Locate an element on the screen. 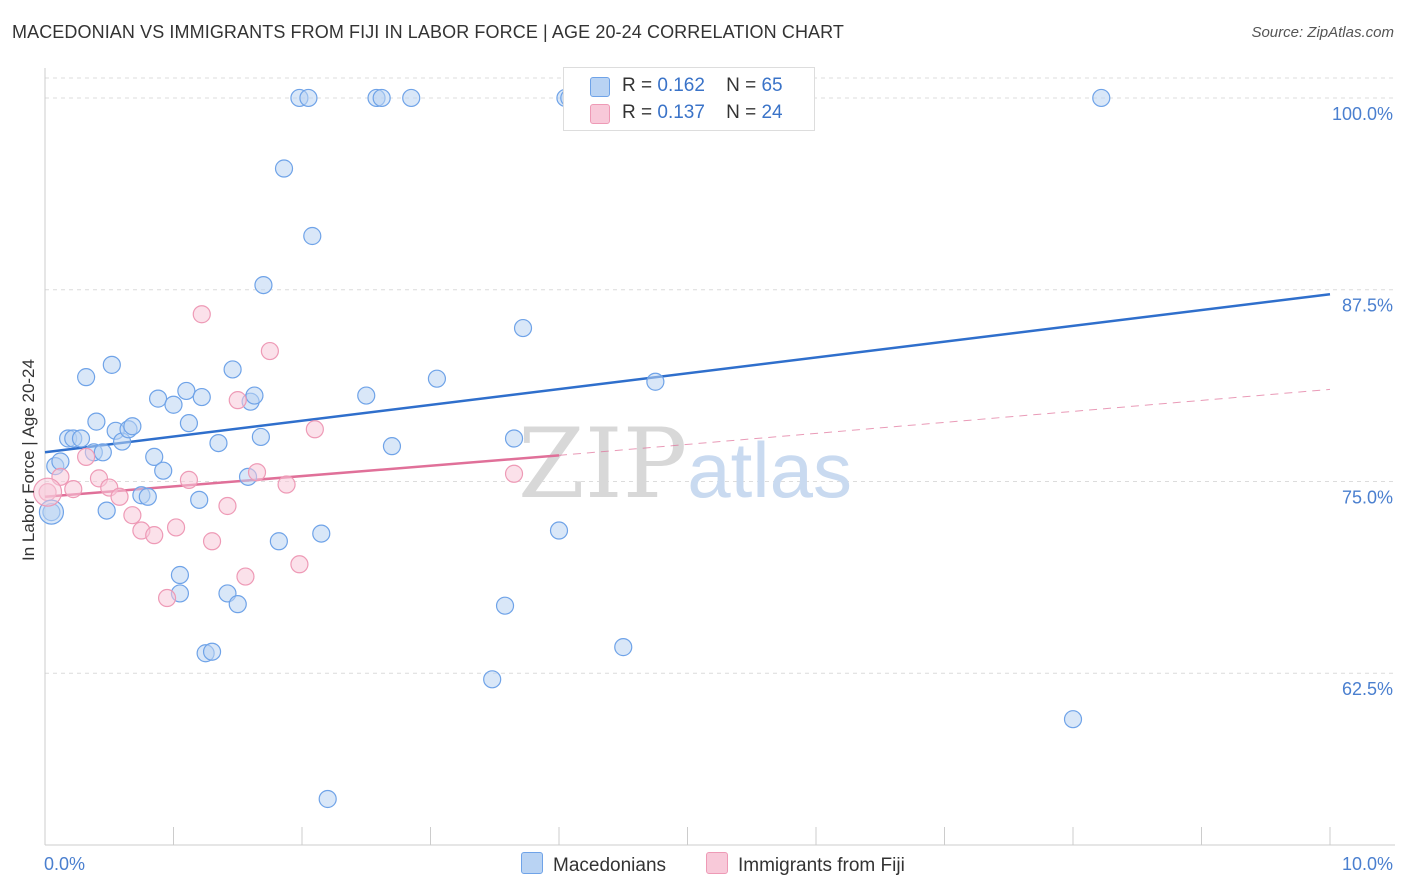  legend-n-label: N = is located at coordinates (741, 85).